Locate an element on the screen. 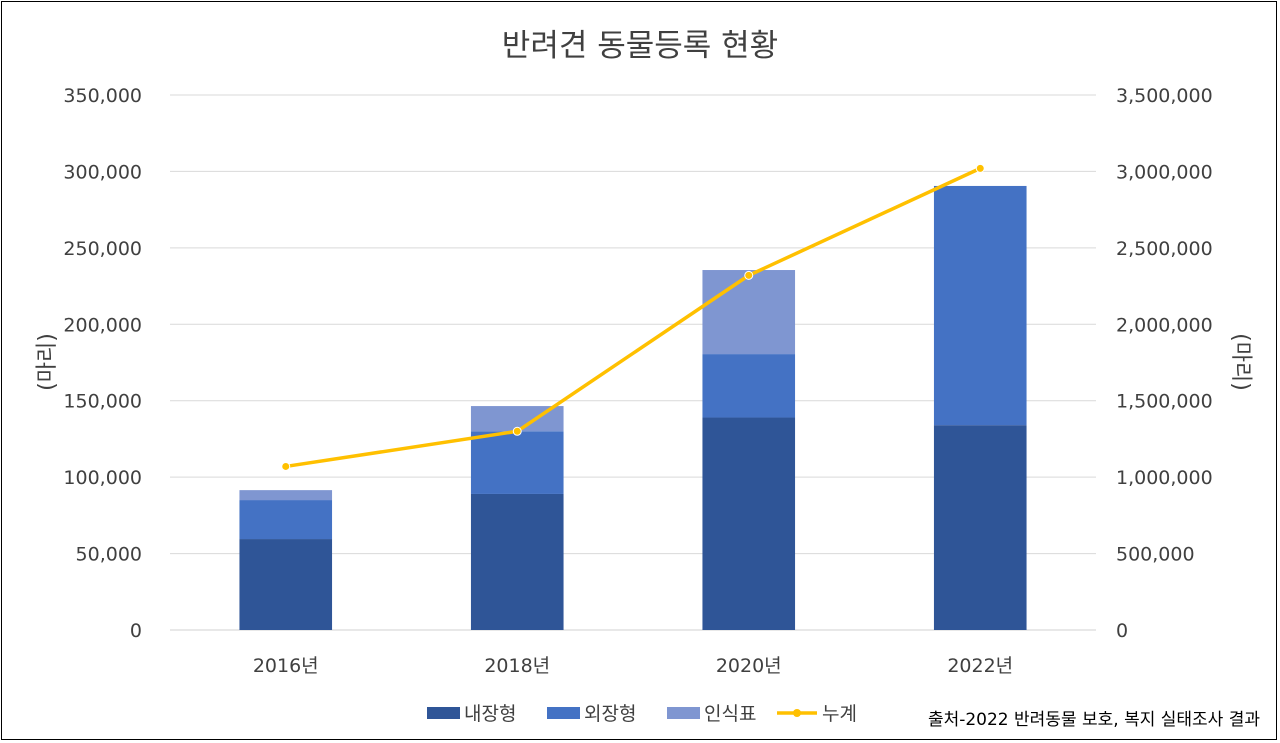 The height and width of the screenshot is (743, 1280). x-tick-label: 2020년 is located at coordinates (749, 666).